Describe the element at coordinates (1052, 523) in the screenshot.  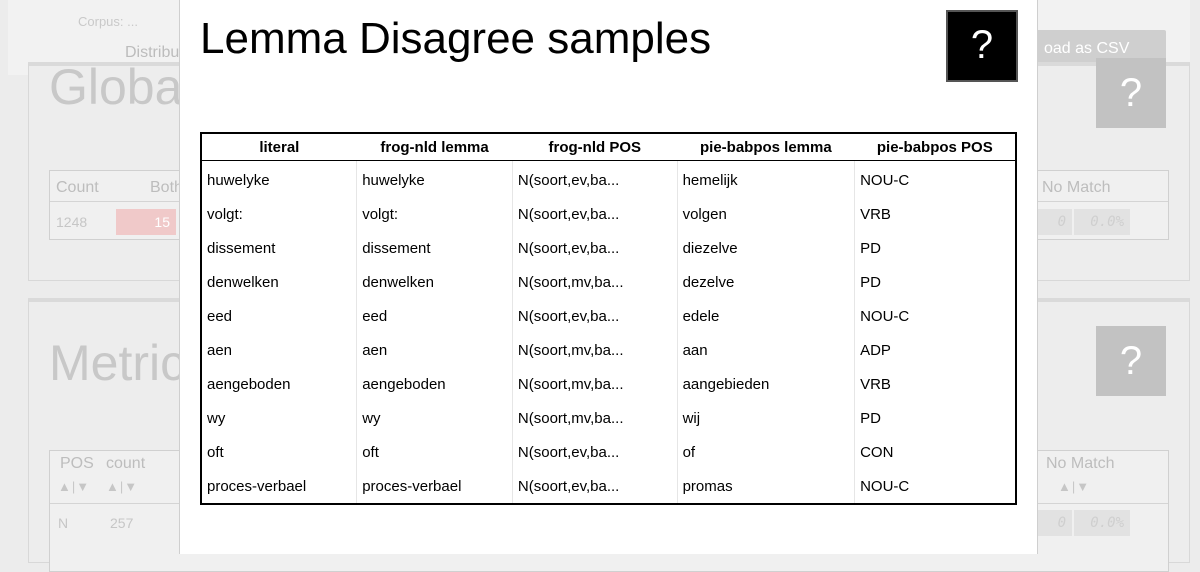
I see `metric-no-match-count: 0` at that location.